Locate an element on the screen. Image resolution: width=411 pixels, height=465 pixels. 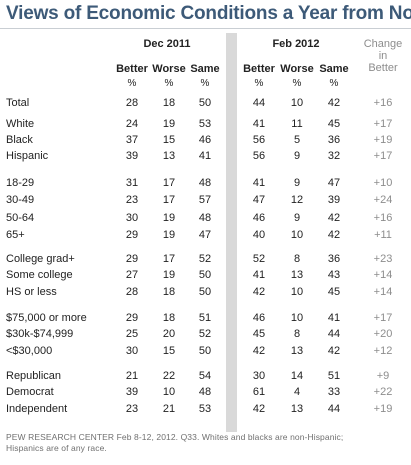
cell-dec-better: 21 is located at coordinates (132, 376).